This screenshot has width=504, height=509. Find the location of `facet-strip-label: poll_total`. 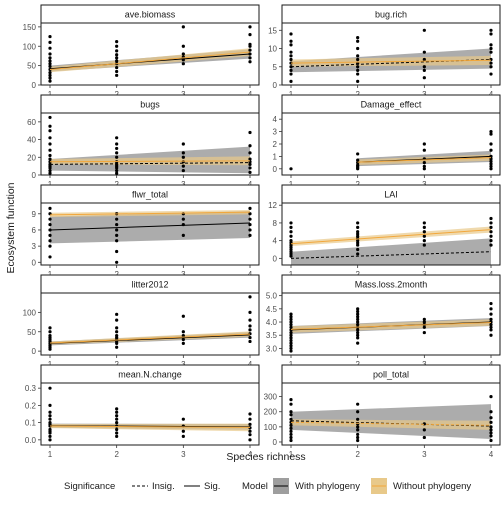

facet-strip-label: poll_total is located at coordinates (391, 375).